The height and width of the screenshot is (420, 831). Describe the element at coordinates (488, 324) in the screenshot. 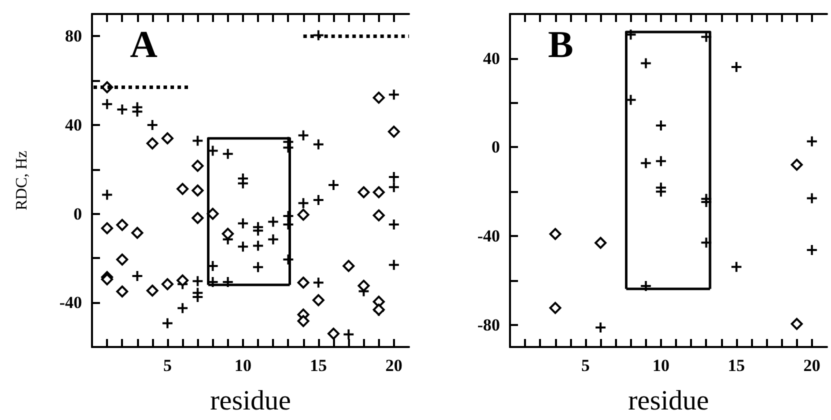

I see `y-tick-label: -80` at that location.